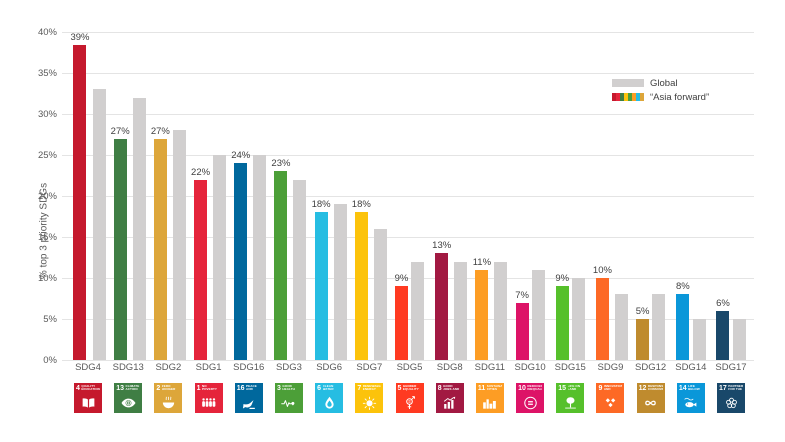 This screenshot has height=442, width=785. What do you see at coordinates (47, 73) in the screenshot?
I see `y-axis-tick: 35%` at bounding box center [47, 73].